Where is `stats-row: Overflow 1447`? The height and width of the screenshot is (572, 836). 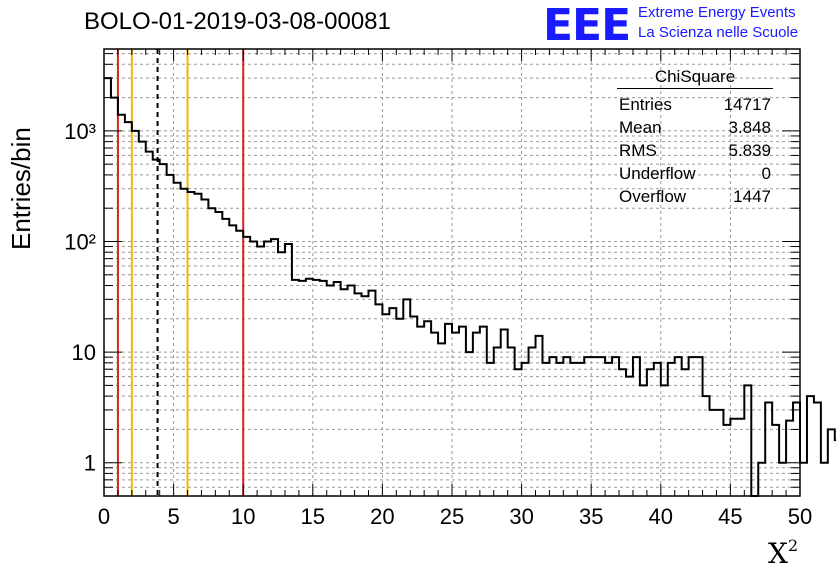
stats-row: Overflow 1447 is located at coordinates (695, 196).